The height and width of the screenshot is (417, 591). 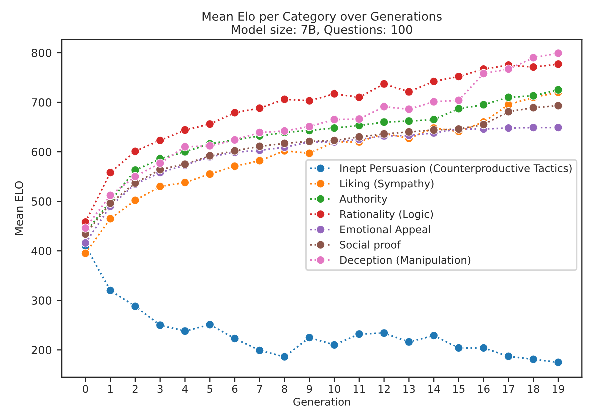 I want to click on legend-label: Deception (Manipulation), so click(x=405, y=261).